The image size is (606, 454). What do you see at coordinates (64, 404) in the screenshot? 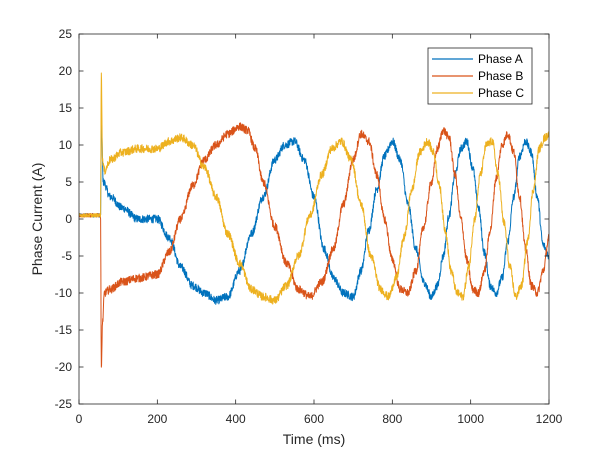
I see `y-tick-label: -25` at bounding box center [64, 404].